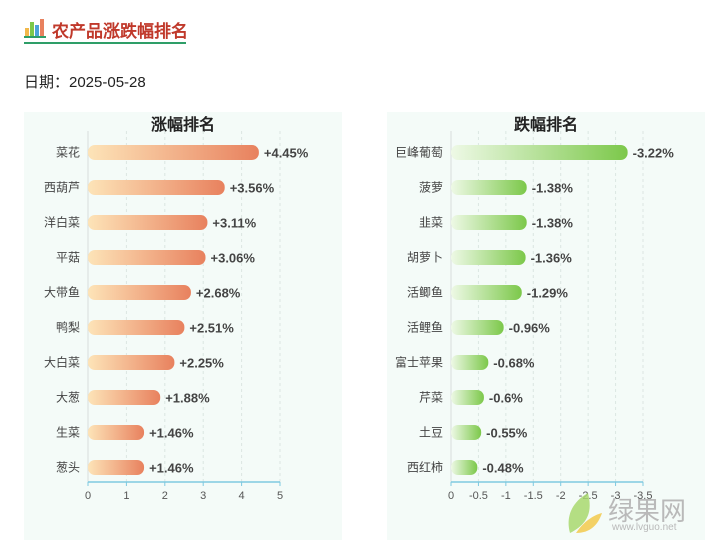  What do you see at coordinates (68, 433) in the screenshot?
I see `gain-category-label: 生菜` at bounding box center [68, 433].